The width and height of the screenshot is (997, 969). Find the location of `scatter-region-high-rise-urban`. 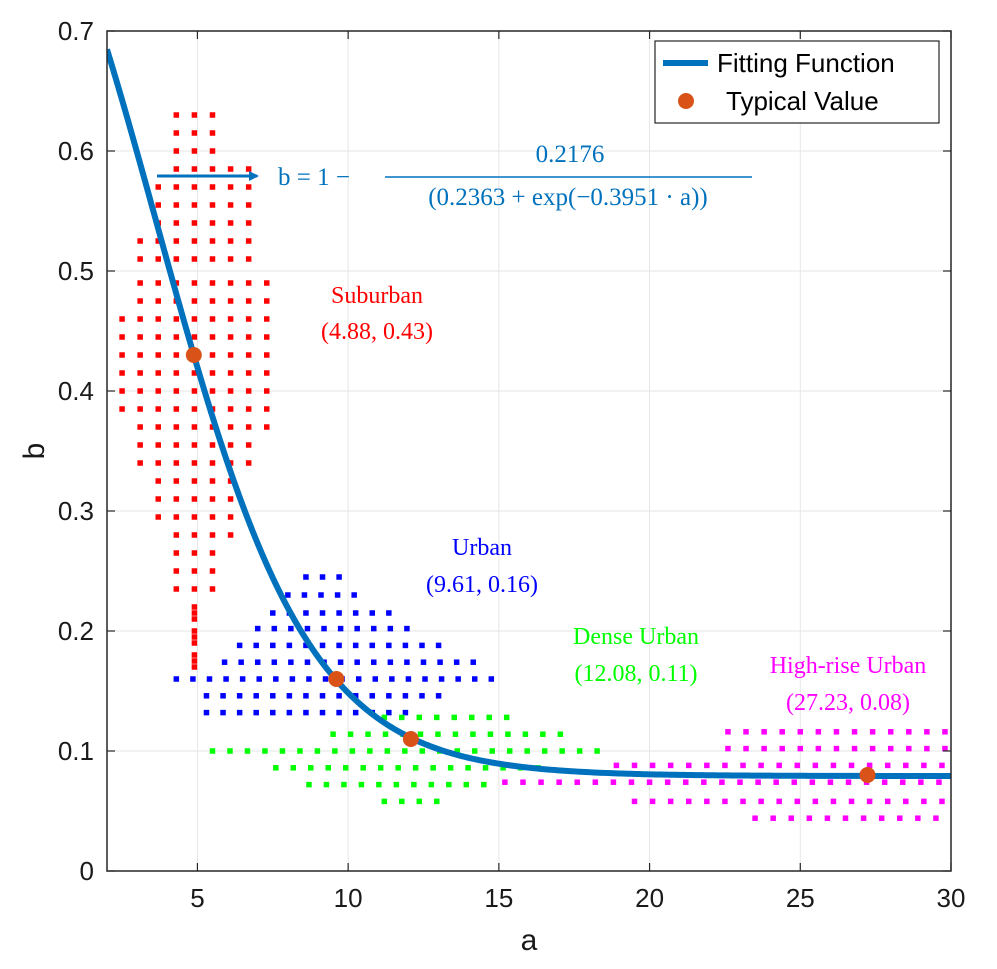

scatter-region-high-rise-urban is located at coordinates (725, 775).